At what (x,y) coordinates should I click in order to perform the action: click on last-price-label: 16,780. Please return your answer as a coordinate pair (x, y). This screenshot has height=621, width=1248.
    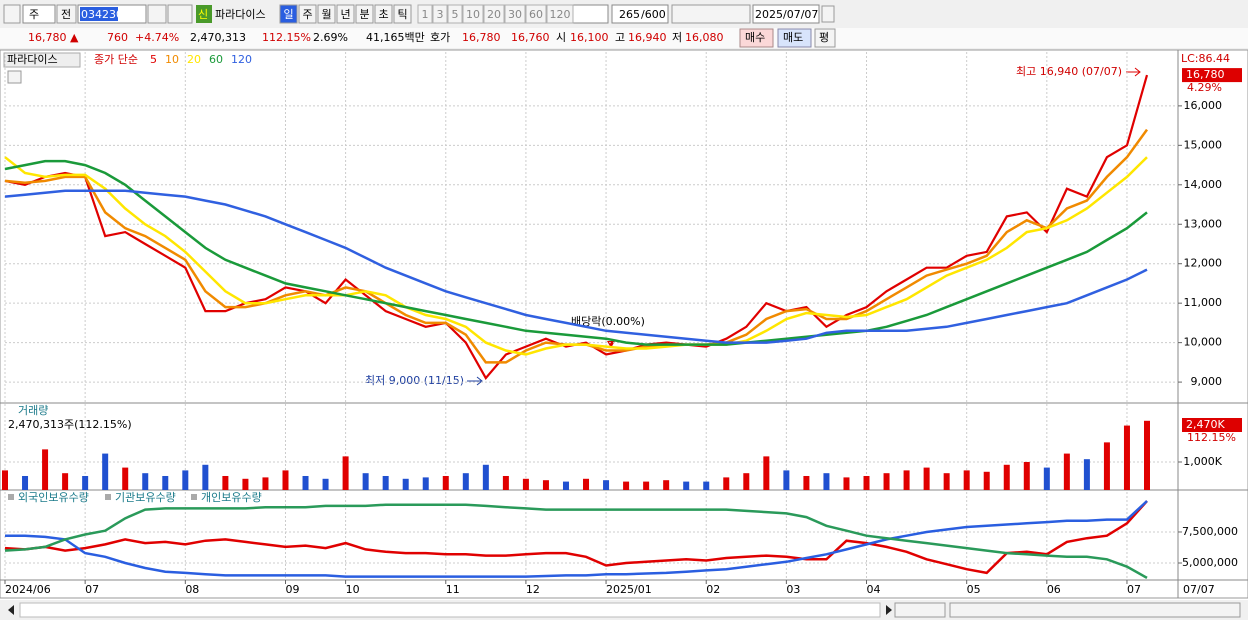
    Looking at the image, I should click on (1205, 74).